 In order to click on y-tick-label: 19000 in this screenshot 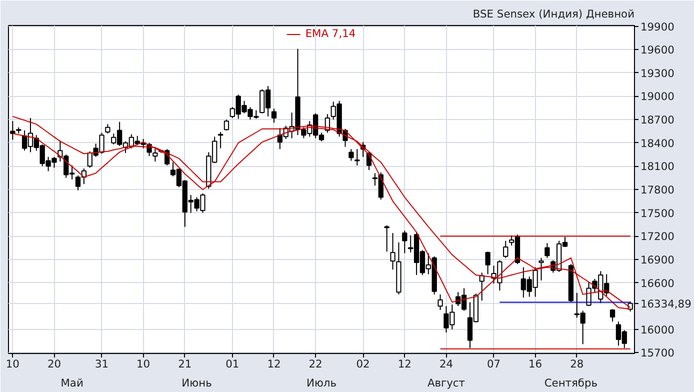, I will do `click(657, 97)`.